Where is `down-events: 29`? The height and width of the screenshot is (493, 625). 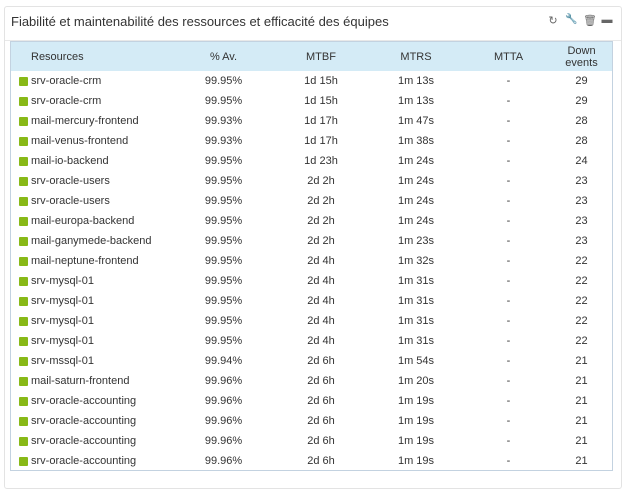
down-events: 29 is located at coordinates (581, 81).